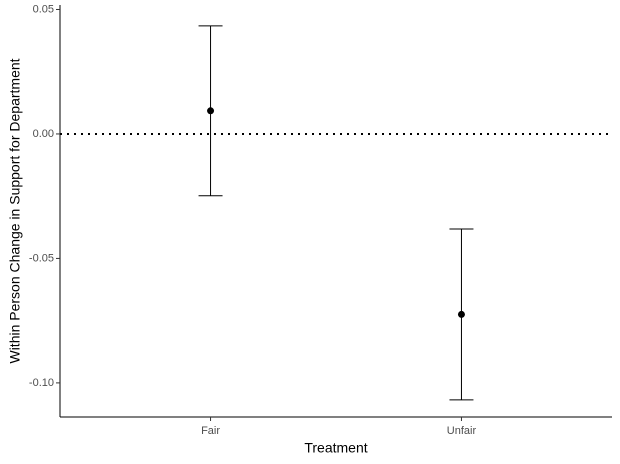  I want to click on y-tick-label: -0.05, so click(41, 258).